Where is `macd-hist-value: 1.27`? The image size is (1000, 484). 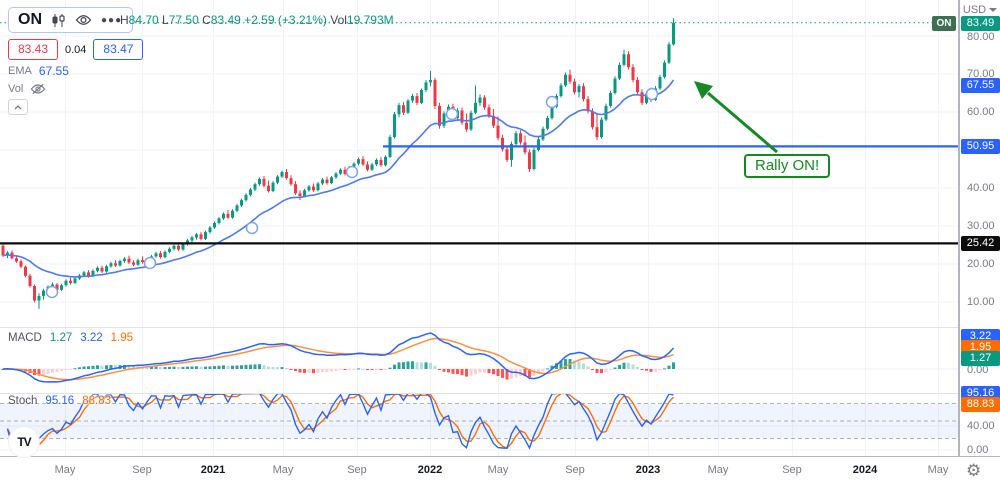
macd-hist-value: 1.27 is located at coordinates (61, 338).